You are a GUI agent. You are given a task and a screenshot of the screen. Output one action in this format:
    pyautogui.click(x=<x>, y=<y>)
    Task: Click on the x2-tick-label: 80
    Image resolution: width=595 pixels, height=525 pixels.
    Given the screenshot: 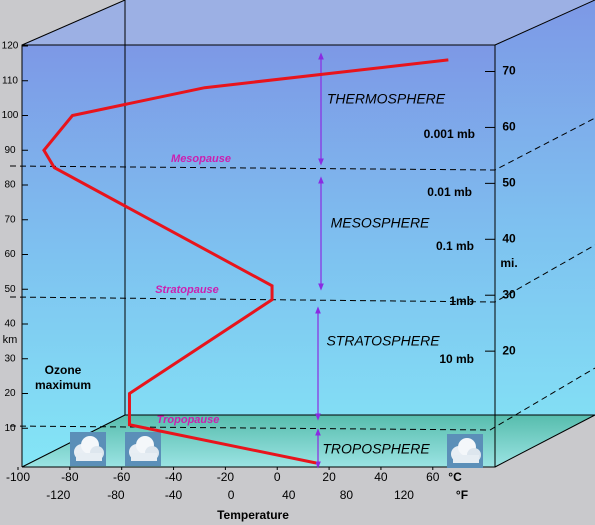 What is the action you would take?
    pyautogui.click(x=347, y=495)
    